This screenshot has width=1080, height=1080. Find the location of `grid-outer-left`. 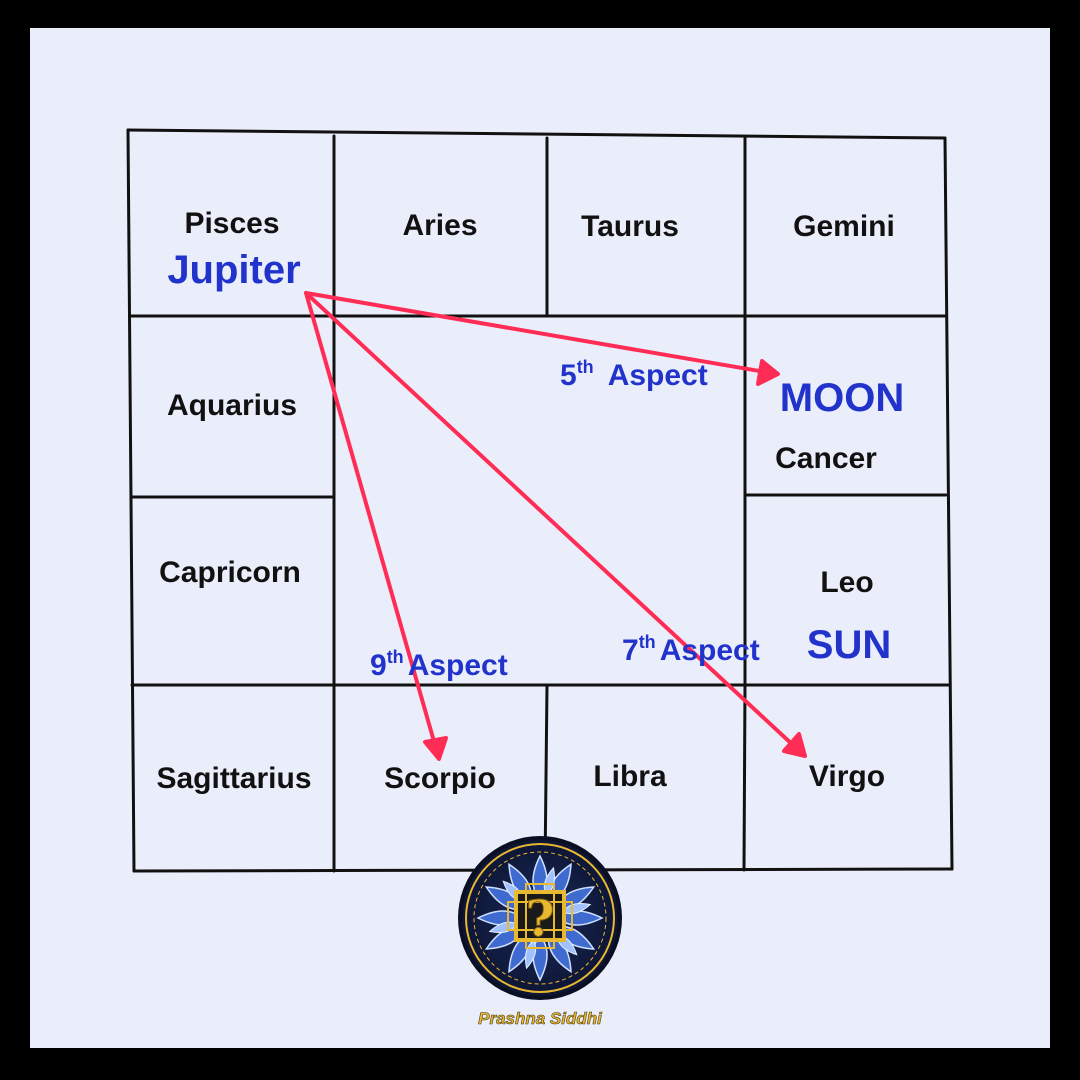

grid-outer-left is located at coordinates (131, 500).